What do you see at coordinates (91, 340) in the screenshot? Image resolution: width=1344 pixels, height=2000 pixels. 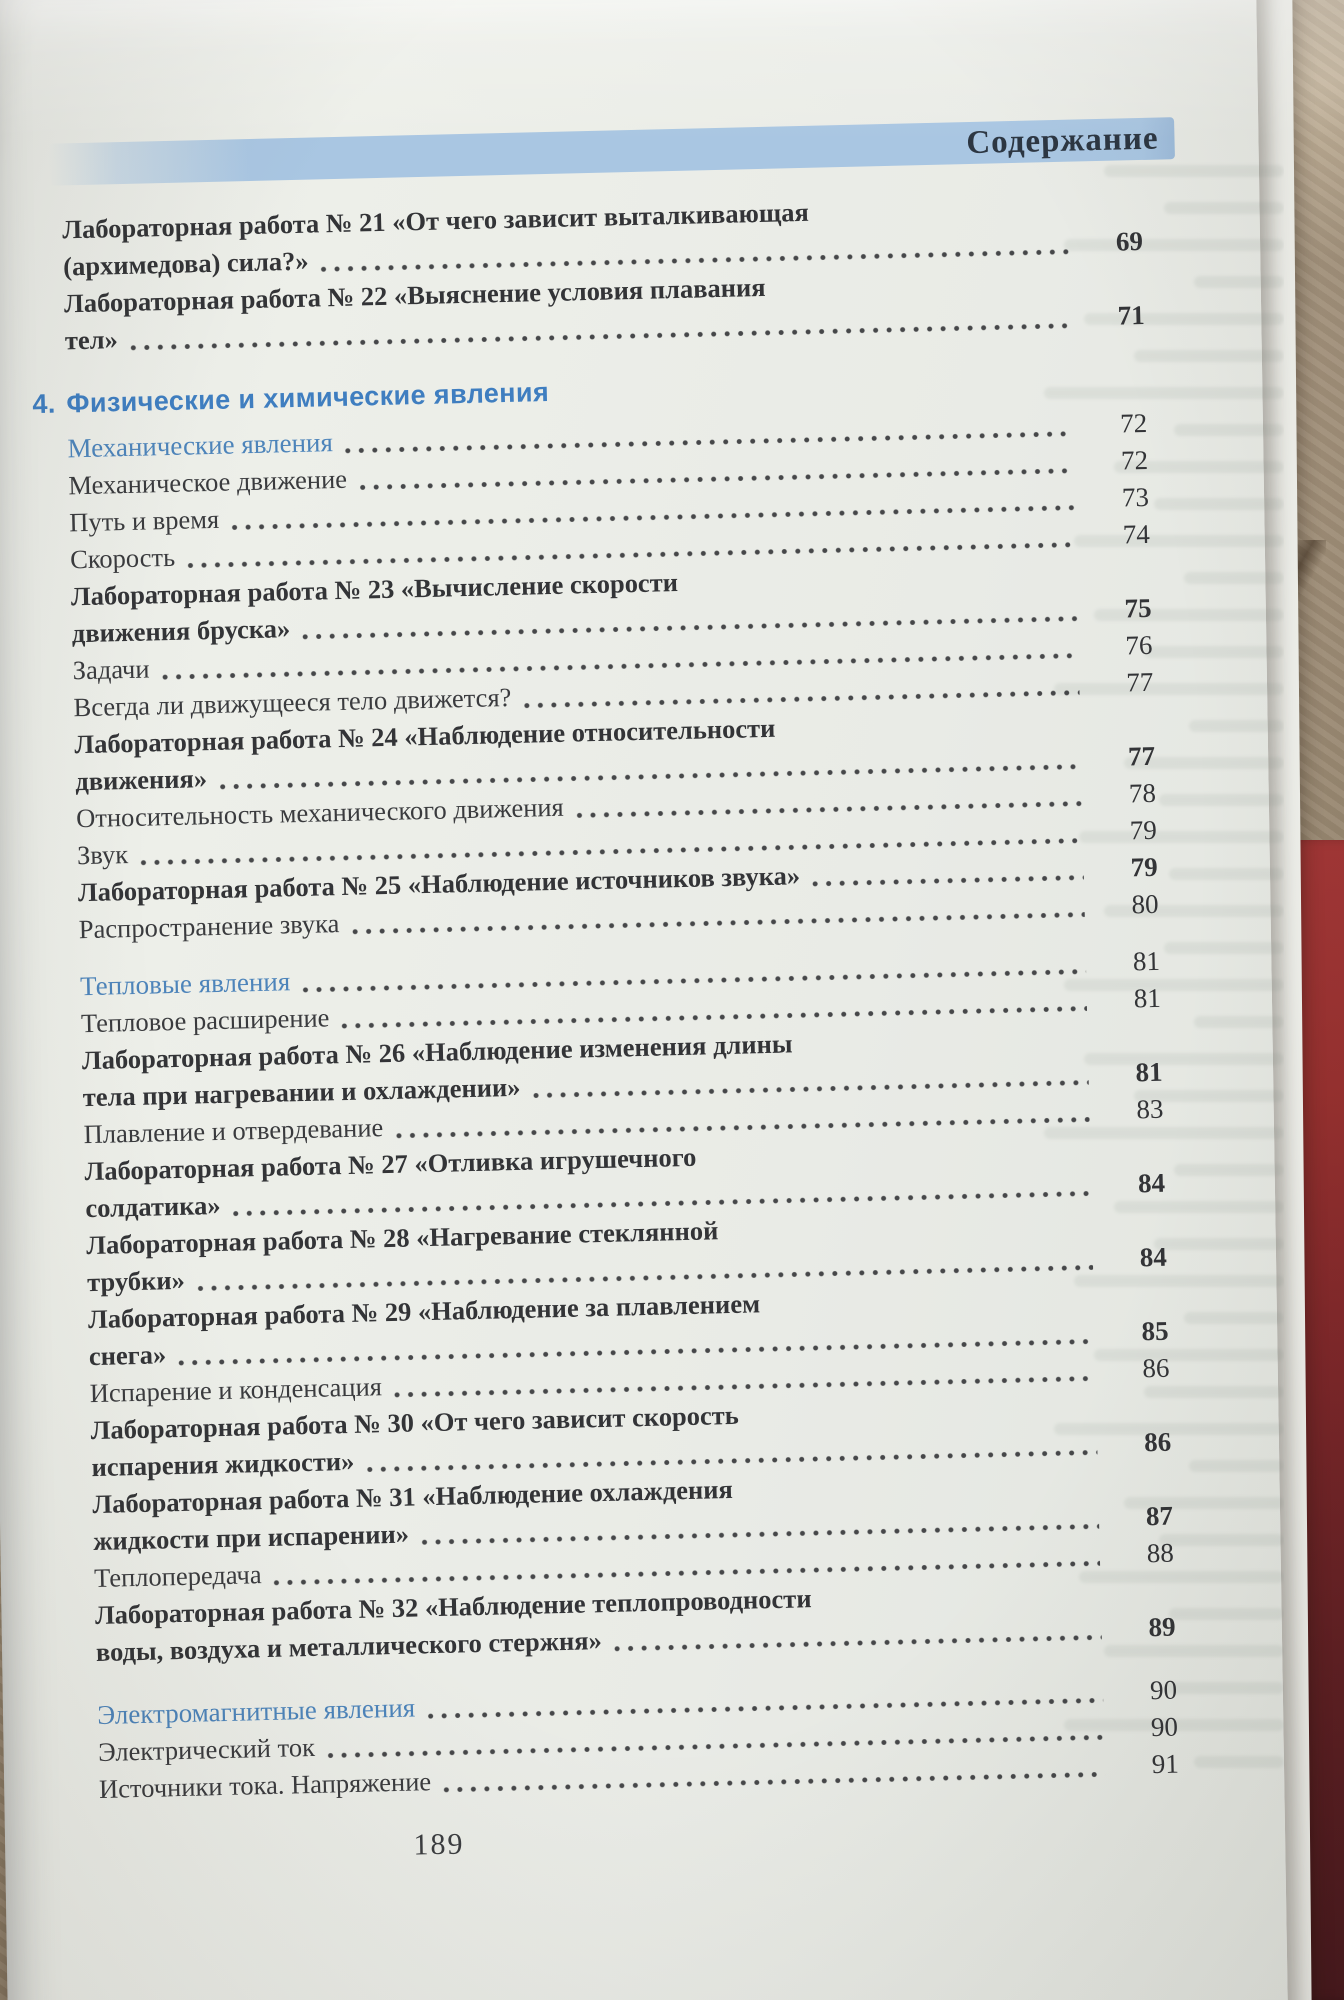 I see `entry-text: тел»` at bounding box center [91, 340].